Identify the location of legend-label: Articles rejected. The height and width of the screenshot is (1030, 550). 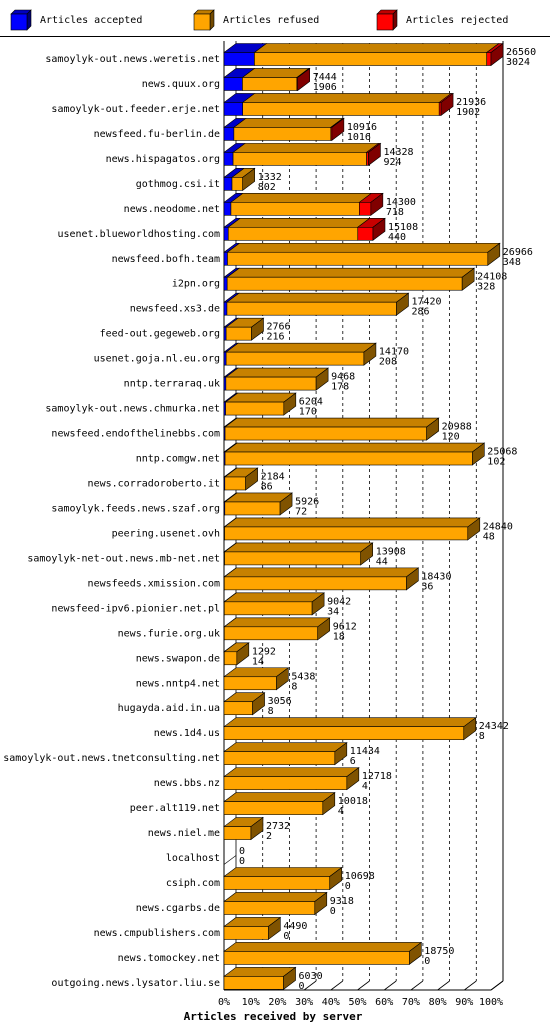
(457, 20).